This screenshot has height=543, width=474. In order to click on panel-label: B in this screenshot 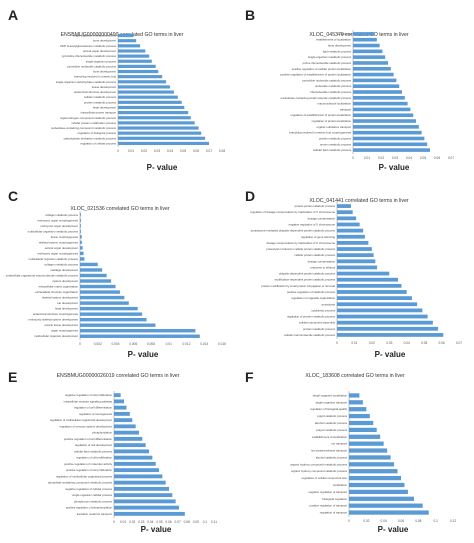, I will do `click(250, 15)`.